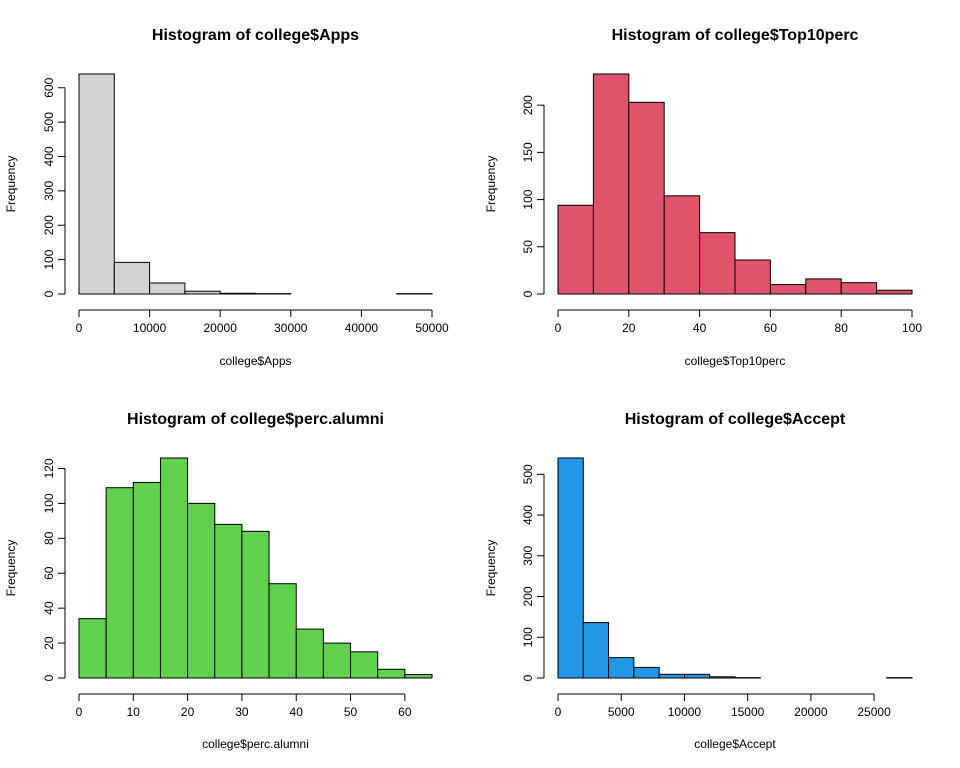  I want to click on y-axis: 0 100 200 300 400 500, so click(533, 572).